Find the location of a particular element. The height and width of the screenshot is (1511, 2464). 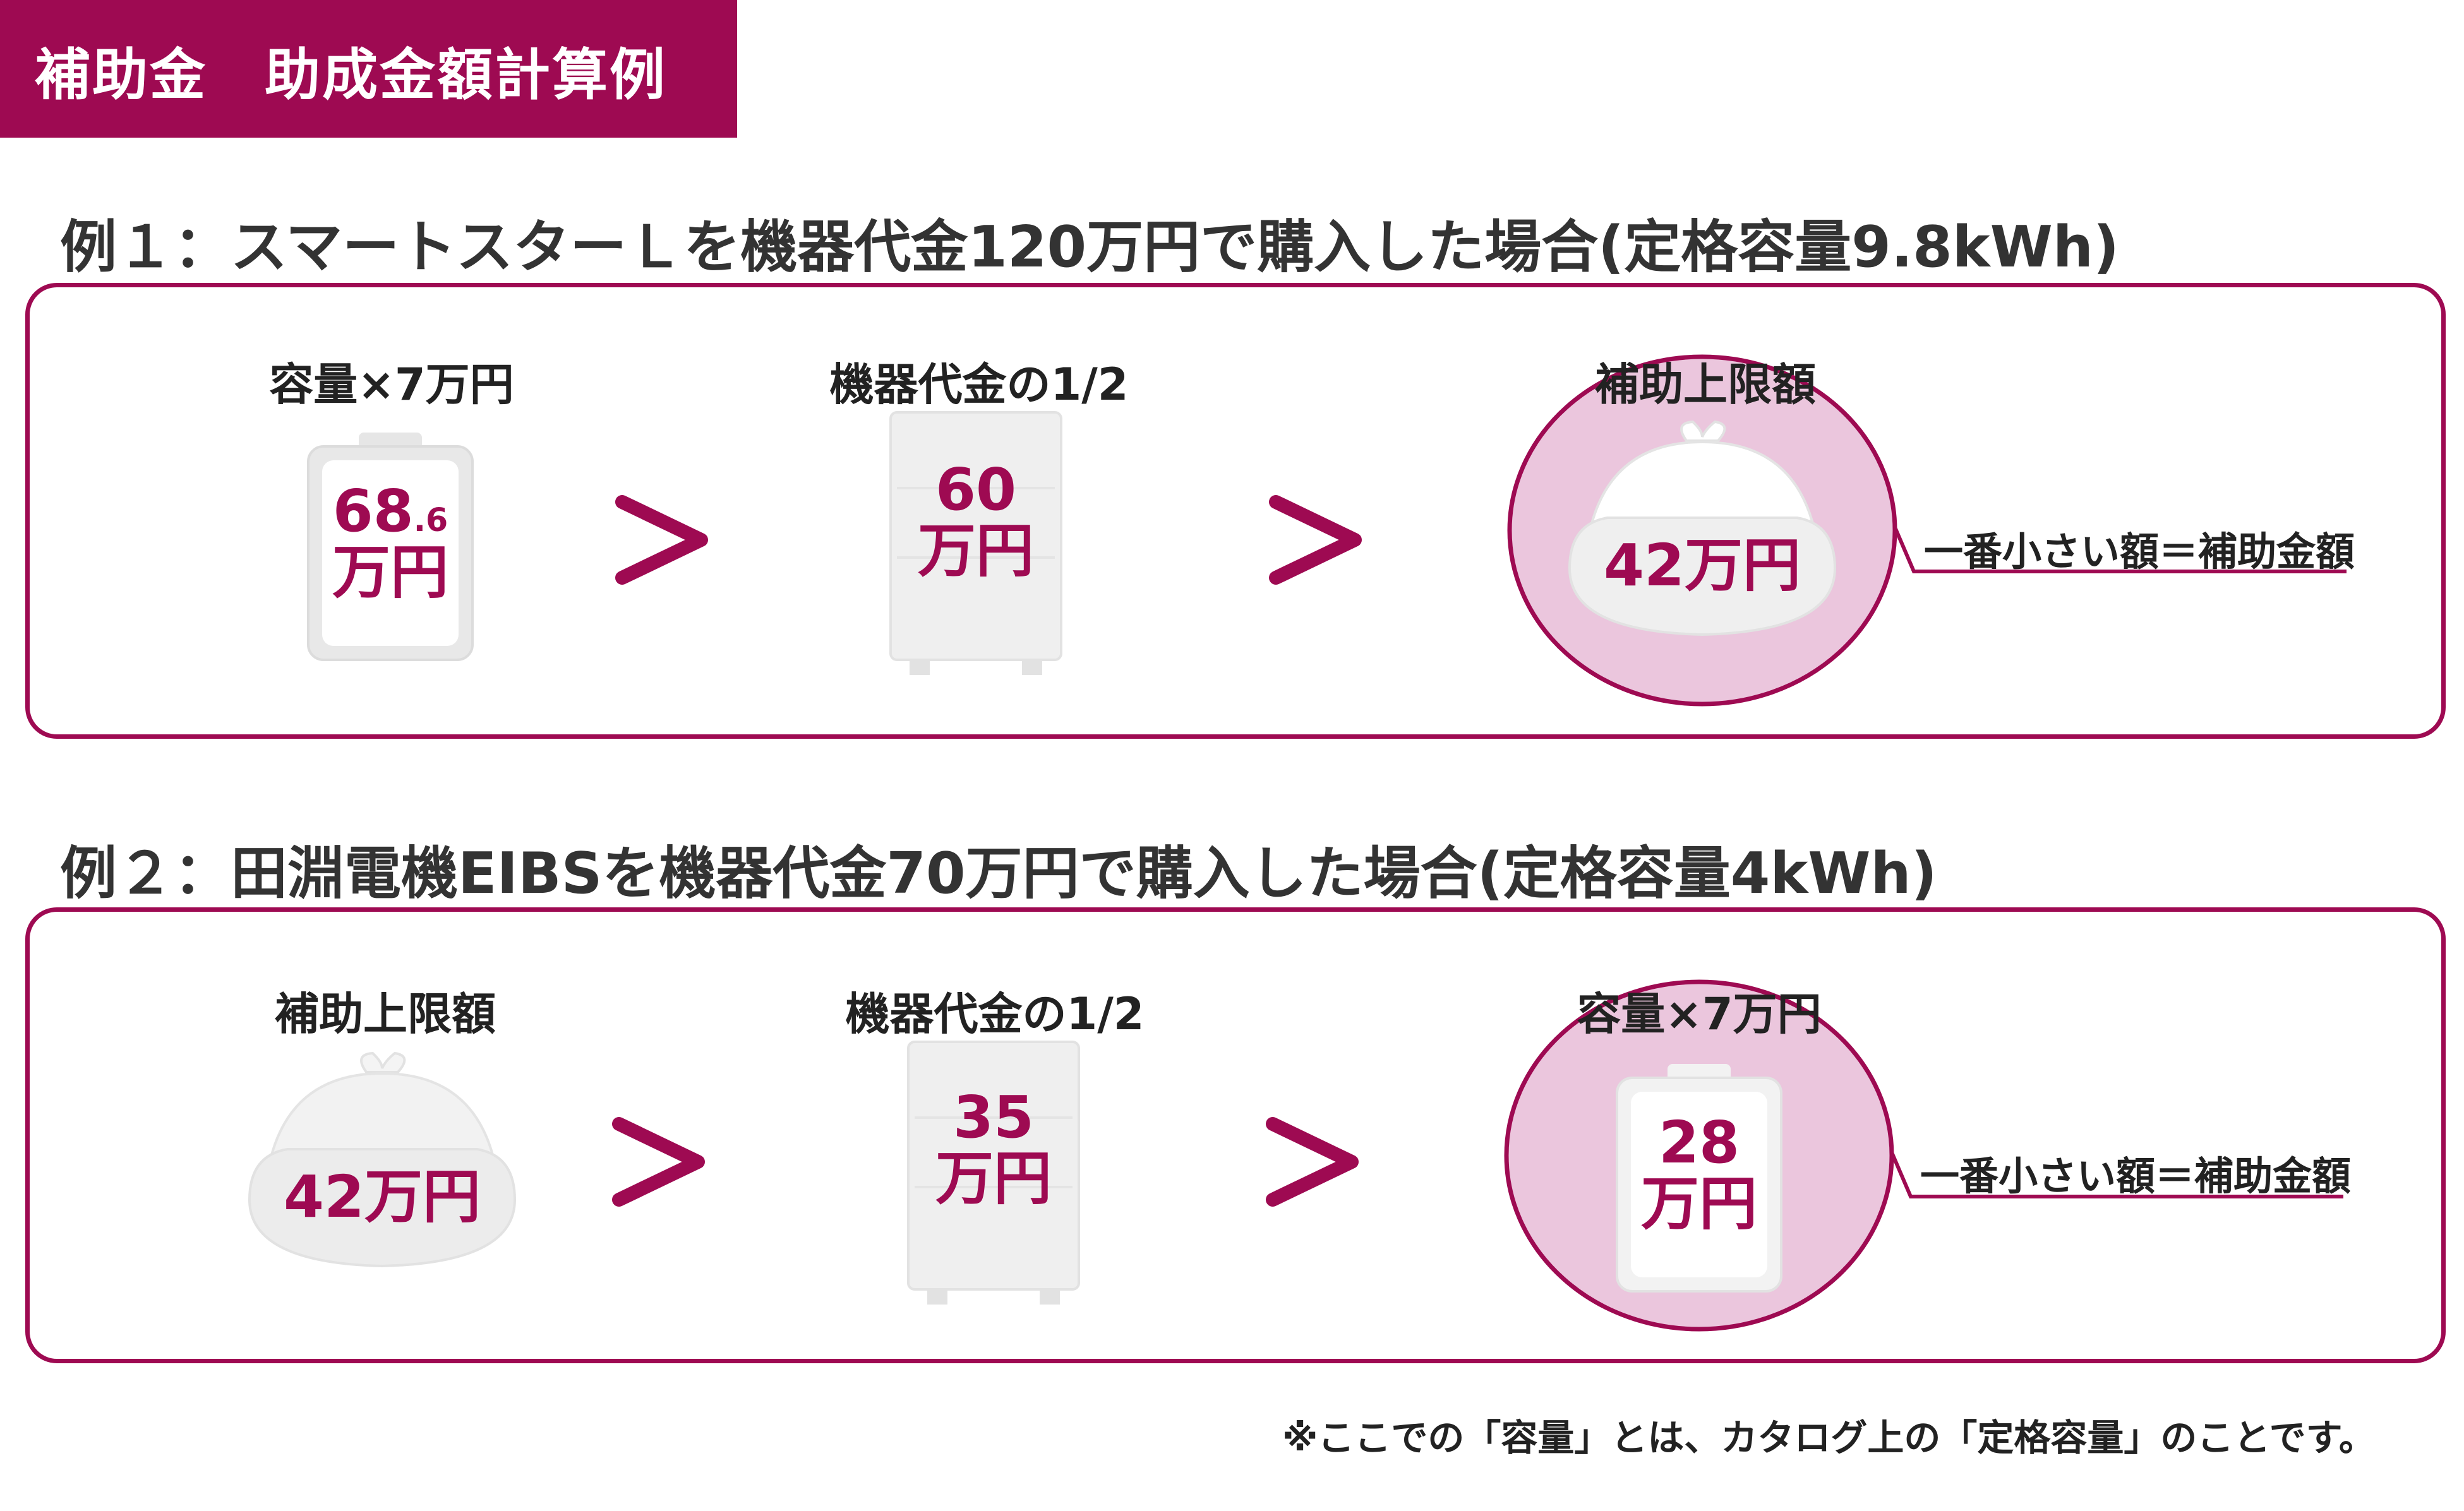

footnote: ※ここでの「容量」とは、カタログ上の「定格容量」のことです。 is located at coordinates (1829, 1437).